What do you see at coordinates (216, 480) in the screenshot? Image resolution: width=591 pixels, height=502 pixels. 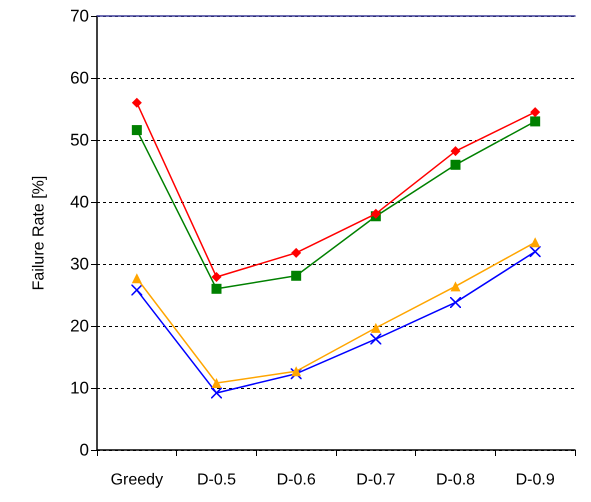 I see `x-tick-label: D-0.5` at bounding box center [216, 480].